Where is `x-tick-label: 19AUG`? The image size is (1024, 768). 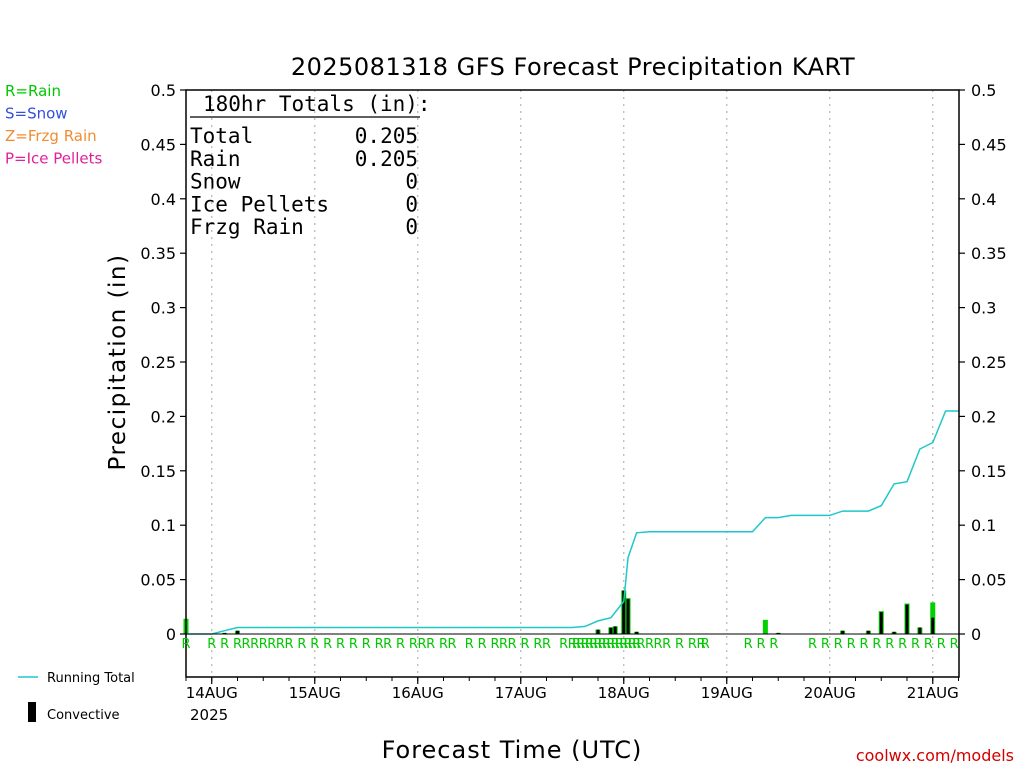 x-tick-label: 19AUG is located at coordinates (727, 693).